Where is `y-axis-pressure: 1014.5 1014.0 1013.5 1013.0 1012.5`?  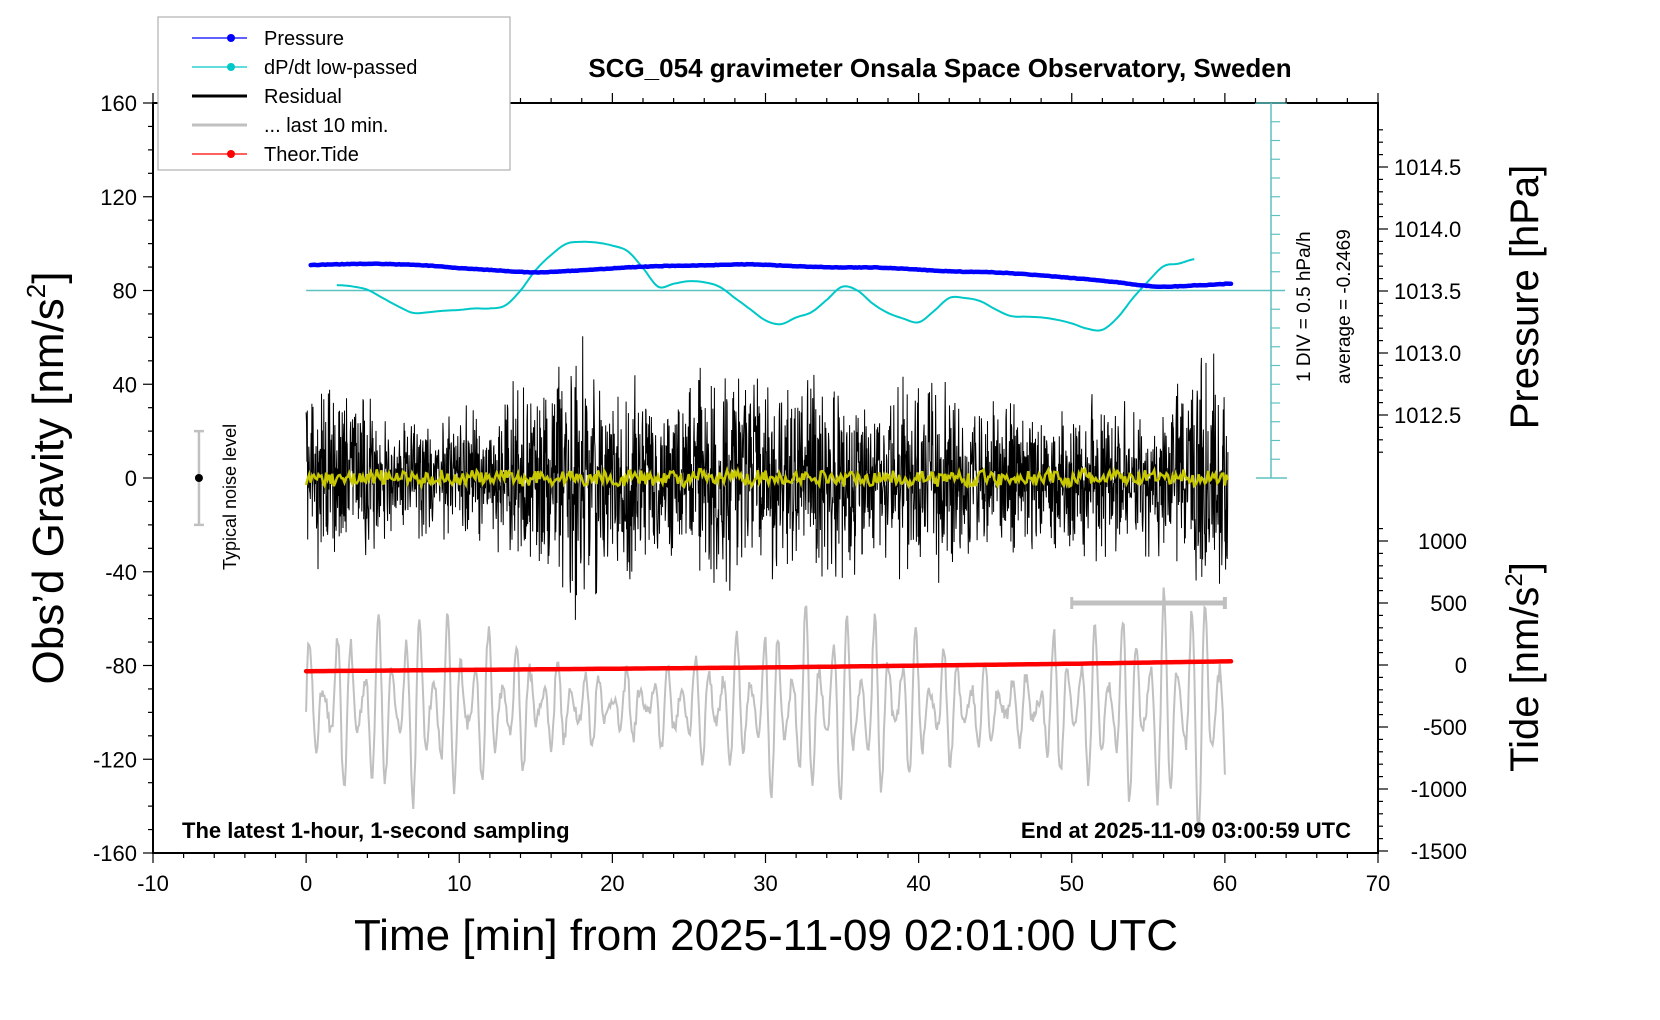 y-axis-pressure: 1014.5 1014.0 1013.5 1013.0 1012.5 is located at coordinates (1419, 291).